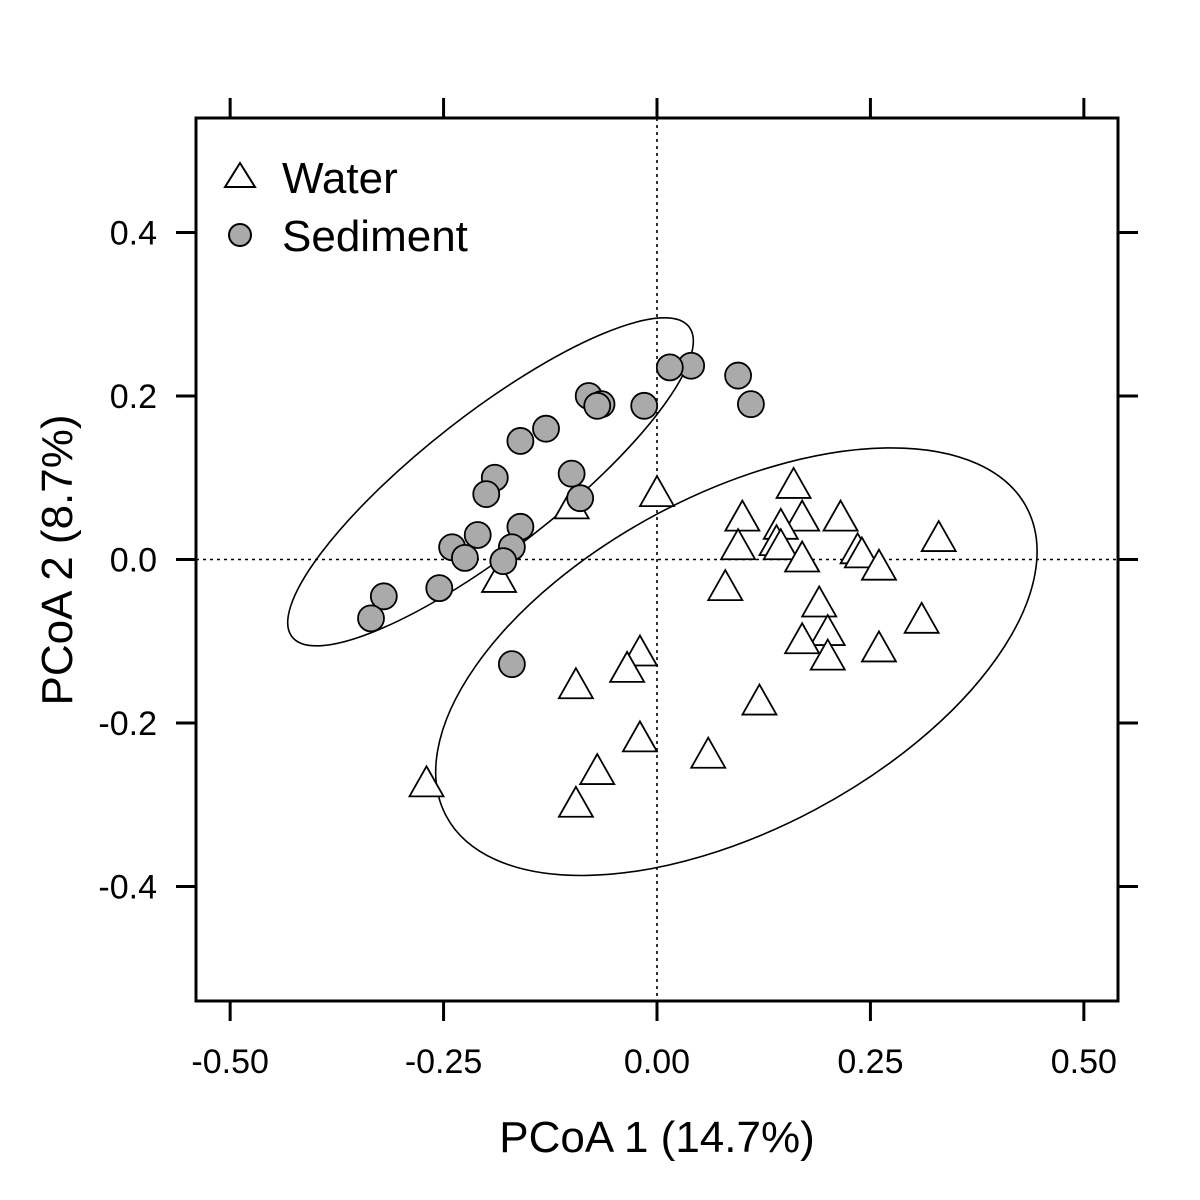 This screenshot has width=1200, height=1200. What do you see at coordinates (133, 561) in the screenshot?
I see `y-tick-label: 0.0` at bounding box center [133, 561].